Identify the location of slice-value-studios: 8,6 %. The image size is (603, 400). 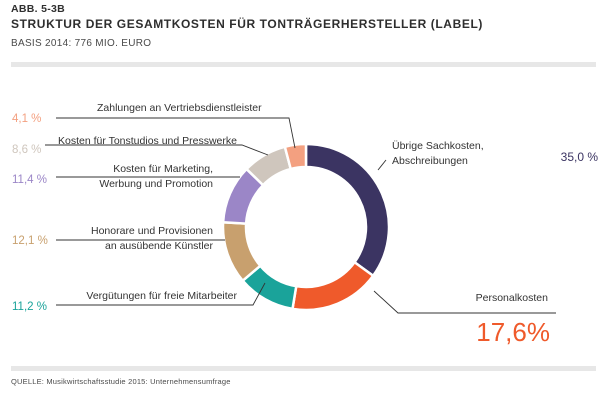
(26, 150).